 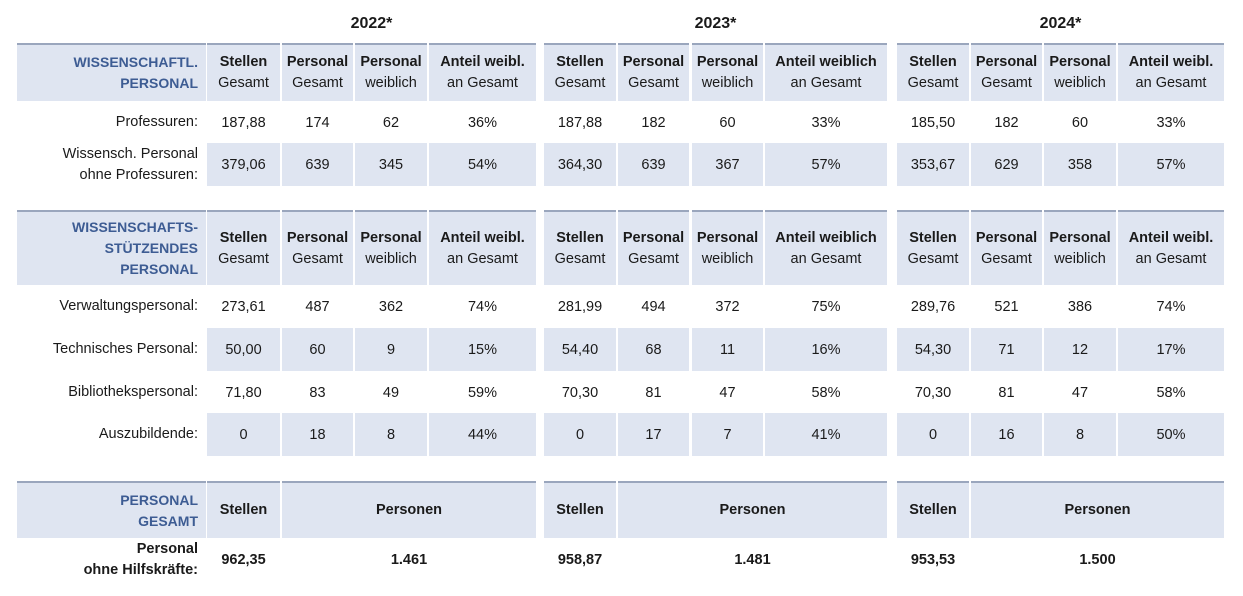 What do you see at coordinates (391, 164) in the screenshot?
I see `table-cell: 345` at bounding box center [391, 164].